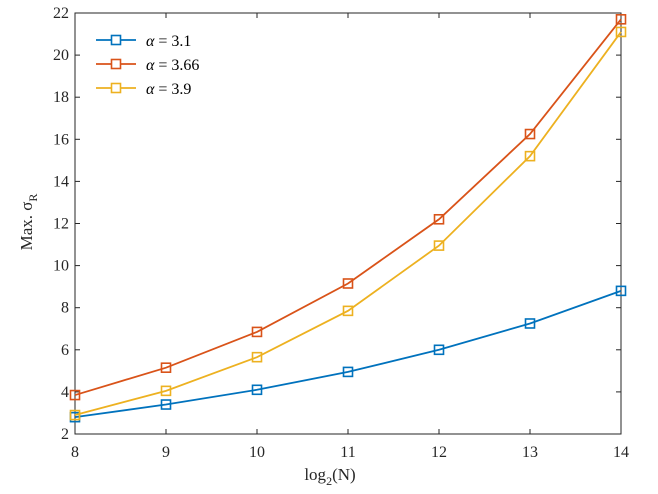 The width and height of the screenshot is (658, 494). I want to click on legend: α = 3.1 α = 3.66 α = 3.9, so click(154, 60).